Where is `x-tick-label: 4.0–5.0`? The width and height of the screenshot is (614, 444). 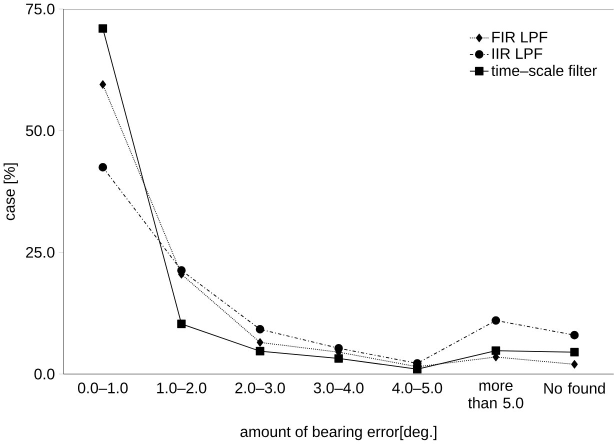 x-tick-label: 4.0–5.0 is located at coordinates (417, 388).